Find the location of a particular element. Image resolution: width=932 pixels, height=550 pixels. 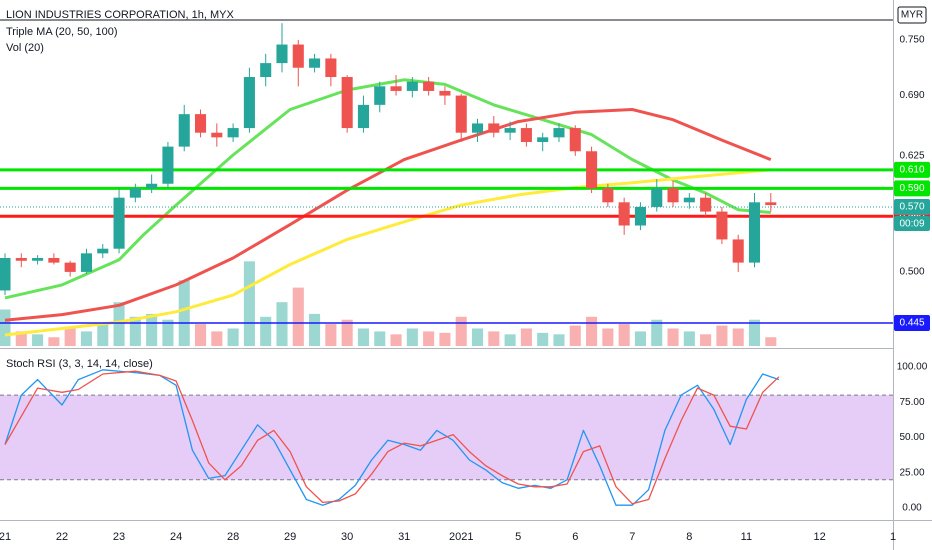

y-tick-label: 0.500 is located at coordinates (911, 272).